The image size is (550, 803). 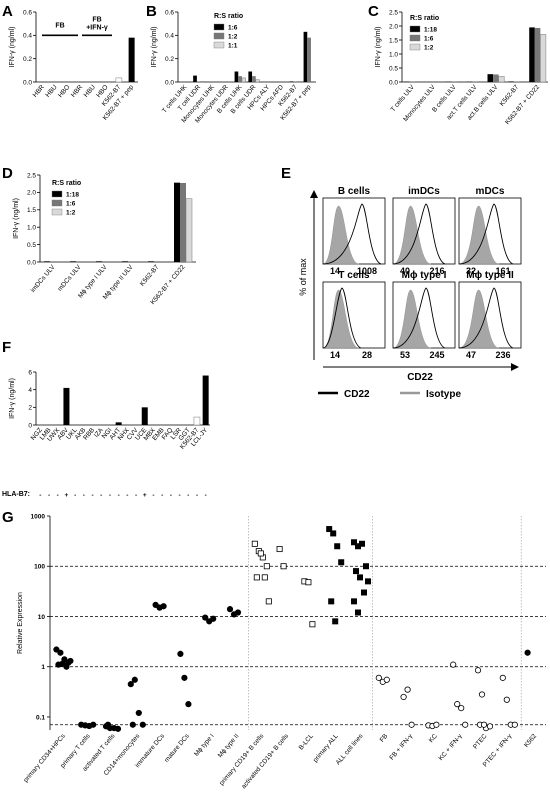 I want to click on y-tick-label: 1000, so click(x=38, y=517).